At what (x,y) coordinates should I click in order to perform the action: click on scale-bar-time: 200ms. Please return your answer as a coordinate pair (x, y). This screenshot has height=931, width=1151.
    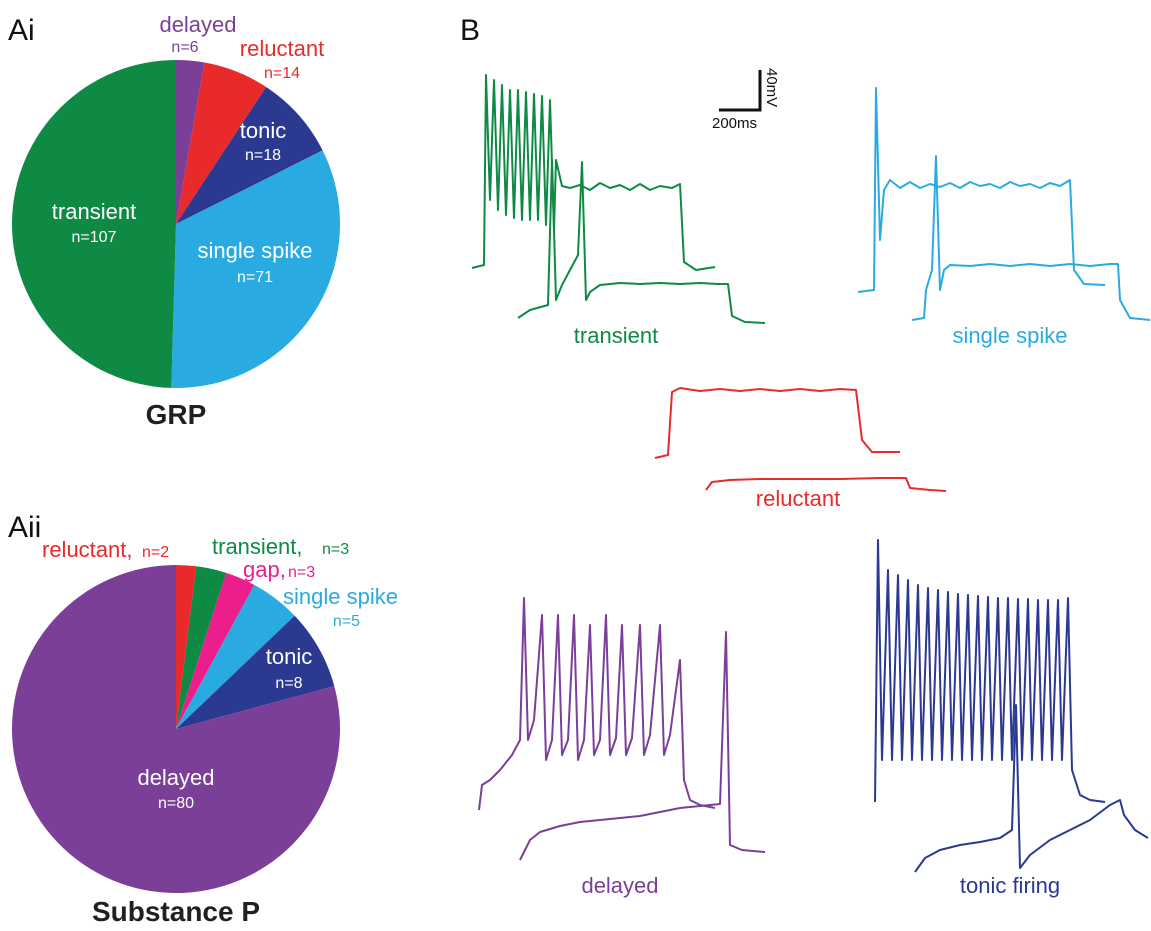
    Looking at the image, I should click on (734, 123).